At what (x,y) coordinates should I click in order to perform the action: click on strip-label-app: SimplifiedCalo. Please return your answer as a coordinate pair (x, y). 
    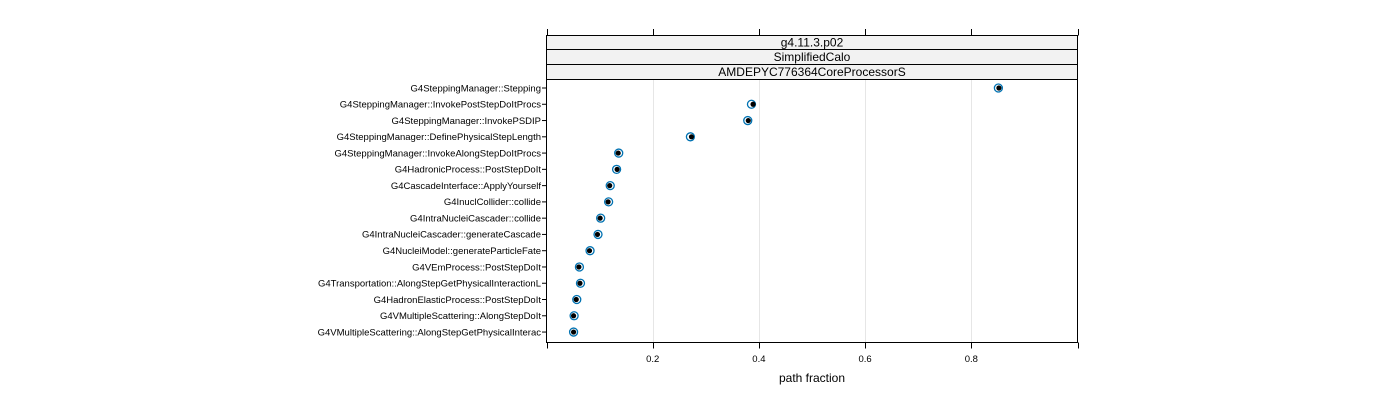
    Looking at the image, I should click on (812, 57).